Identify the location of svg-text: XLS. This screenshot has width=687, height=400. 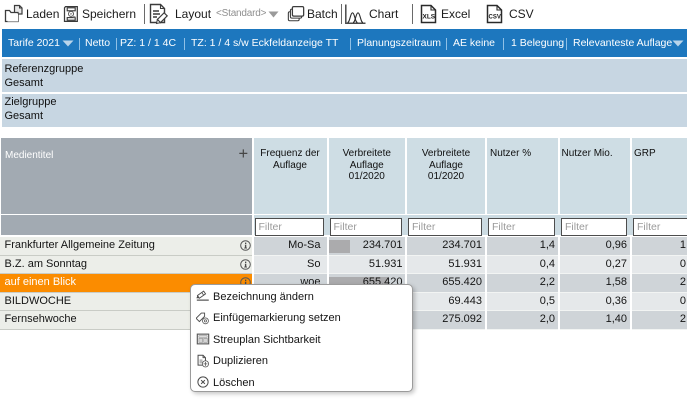
(429, 17).